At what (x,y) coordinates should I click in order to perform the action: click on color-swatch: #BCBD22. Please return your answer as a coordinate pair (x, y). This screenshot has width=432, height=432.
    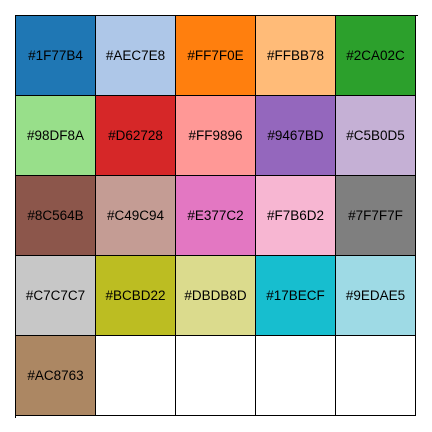
    Looking at the image, I should click on (136, 296).